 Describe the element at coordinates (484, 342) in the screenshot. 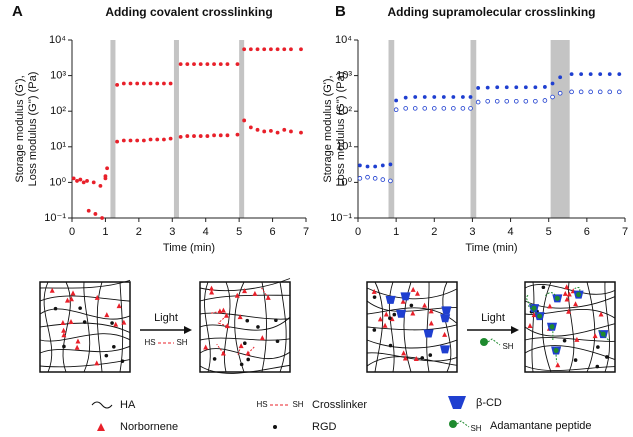

I see `adamantane-icon` at that location.